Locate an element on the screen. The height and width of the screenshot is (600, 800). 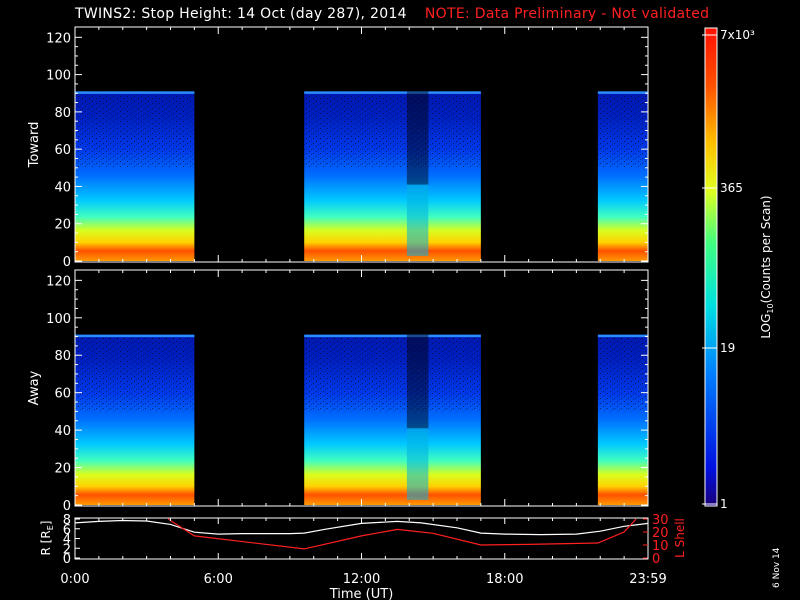
colorbar-tick-label: 365 is located at coordinates (731, 188).